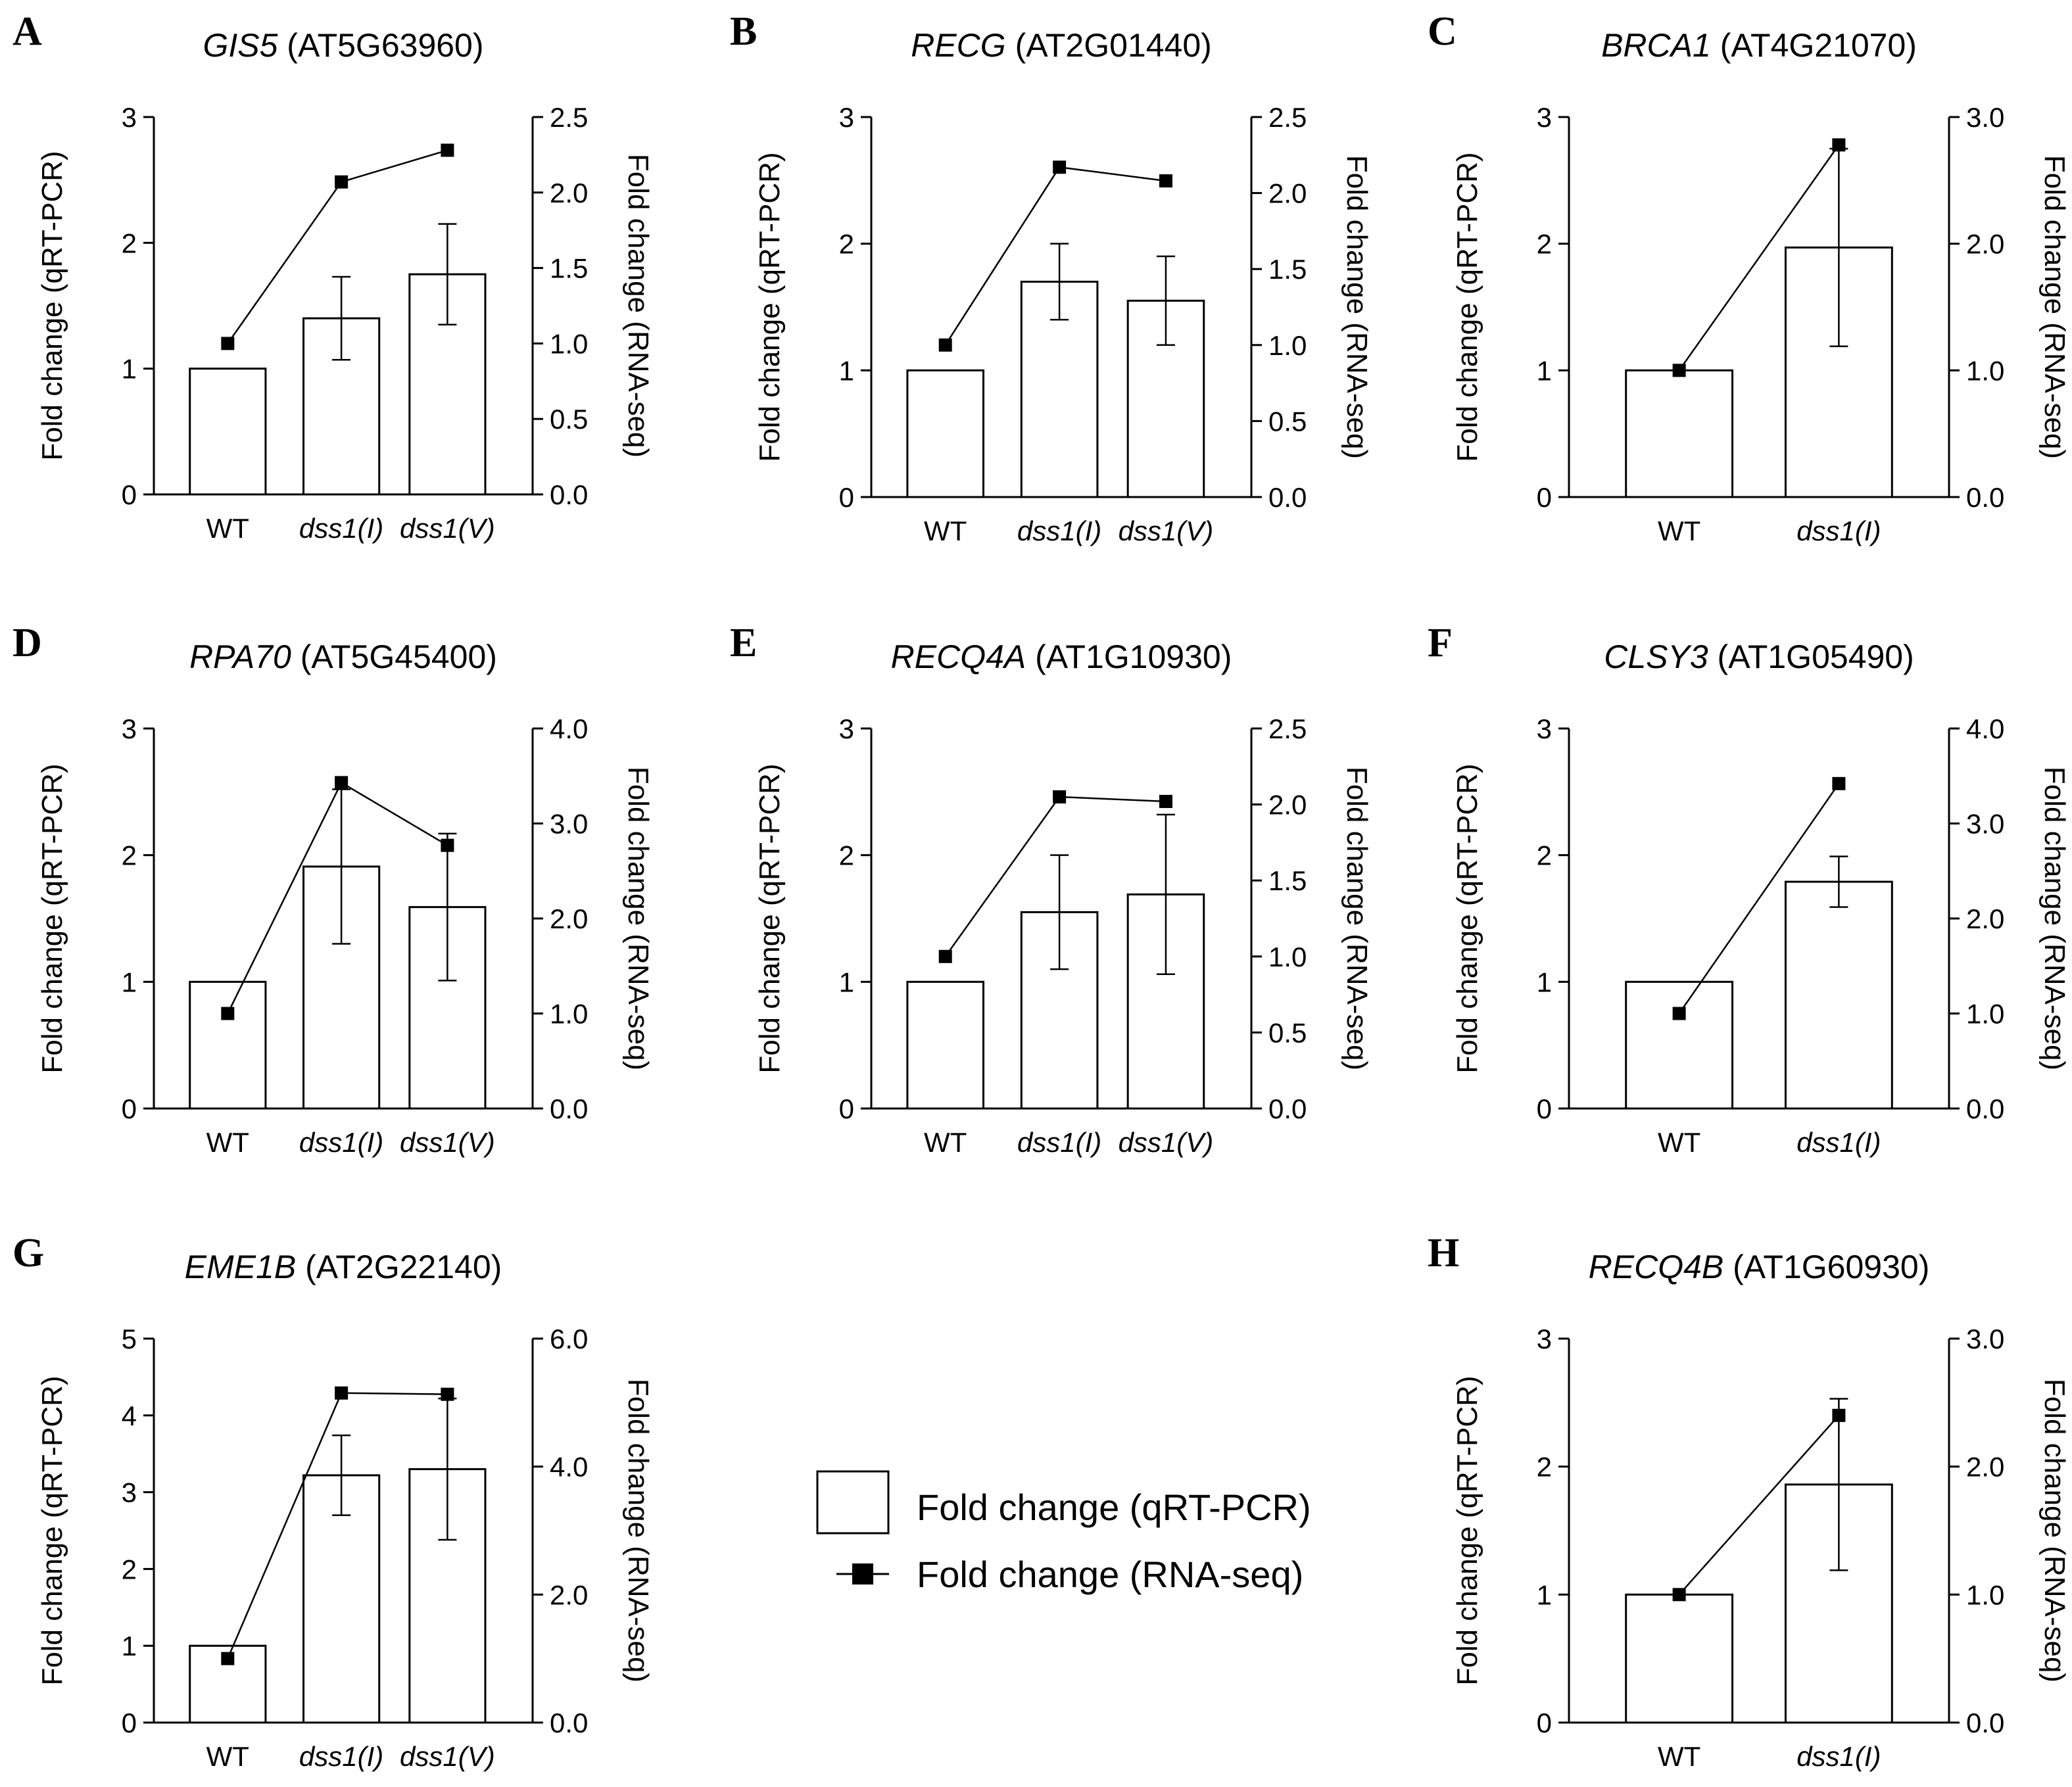  Describe the element at coordinates (853, 1502) in the screenshot. I see `legend-bar-swatch` at that location.